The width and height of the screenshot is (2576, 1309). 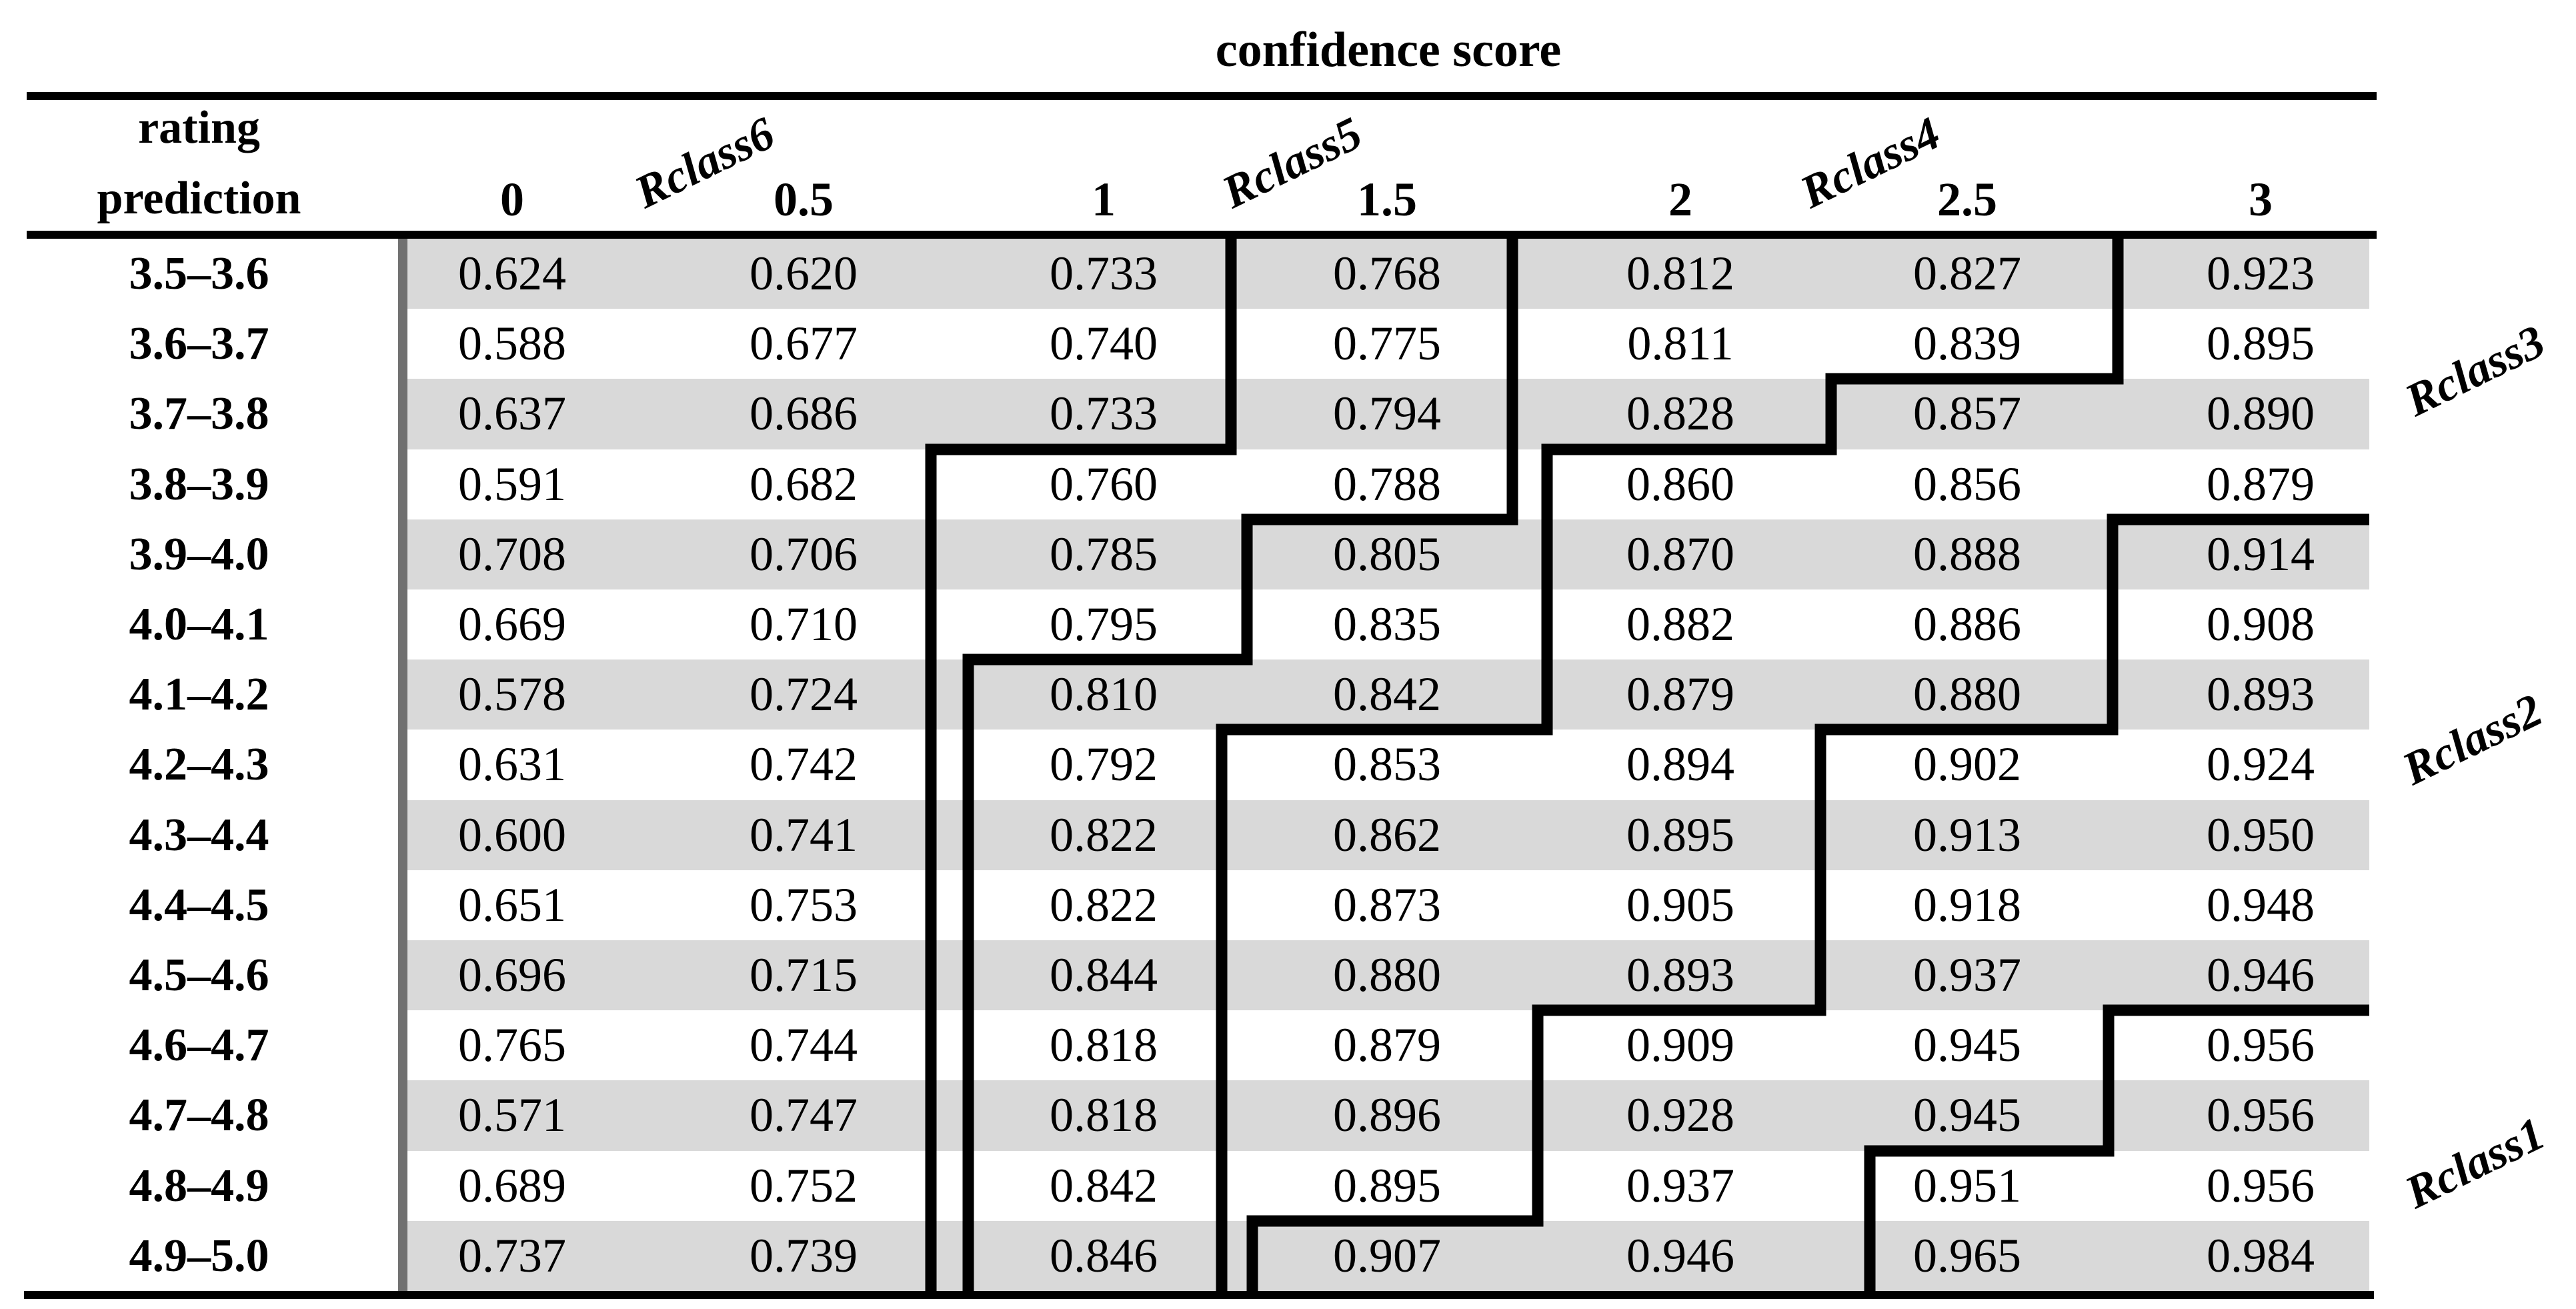 What do you see at coordinates (1387, 765) in the screenshot?
I see `cell-value: 0.853` at bounding box center [1387, 765].